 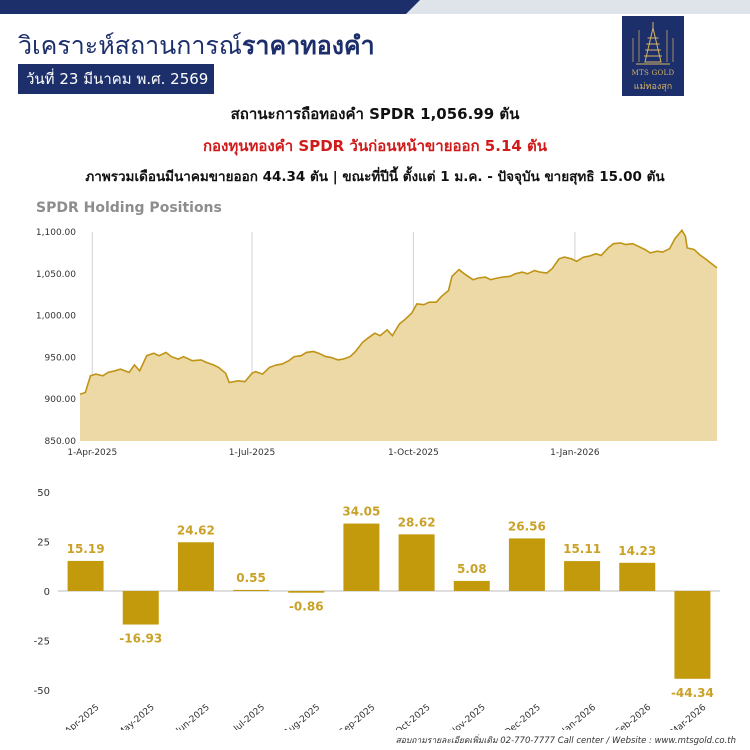 What do you see at coordinates (92, 453) in the screenshot?
I see `x-tick-label: 1-Apr-2025` at bounding box center [92, 453].